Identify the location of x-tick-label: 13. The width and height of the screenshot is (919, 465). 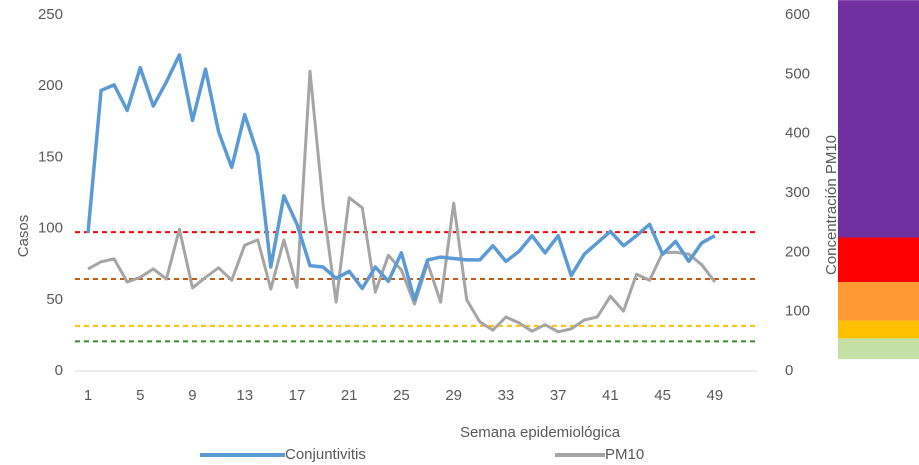
(244, 395).